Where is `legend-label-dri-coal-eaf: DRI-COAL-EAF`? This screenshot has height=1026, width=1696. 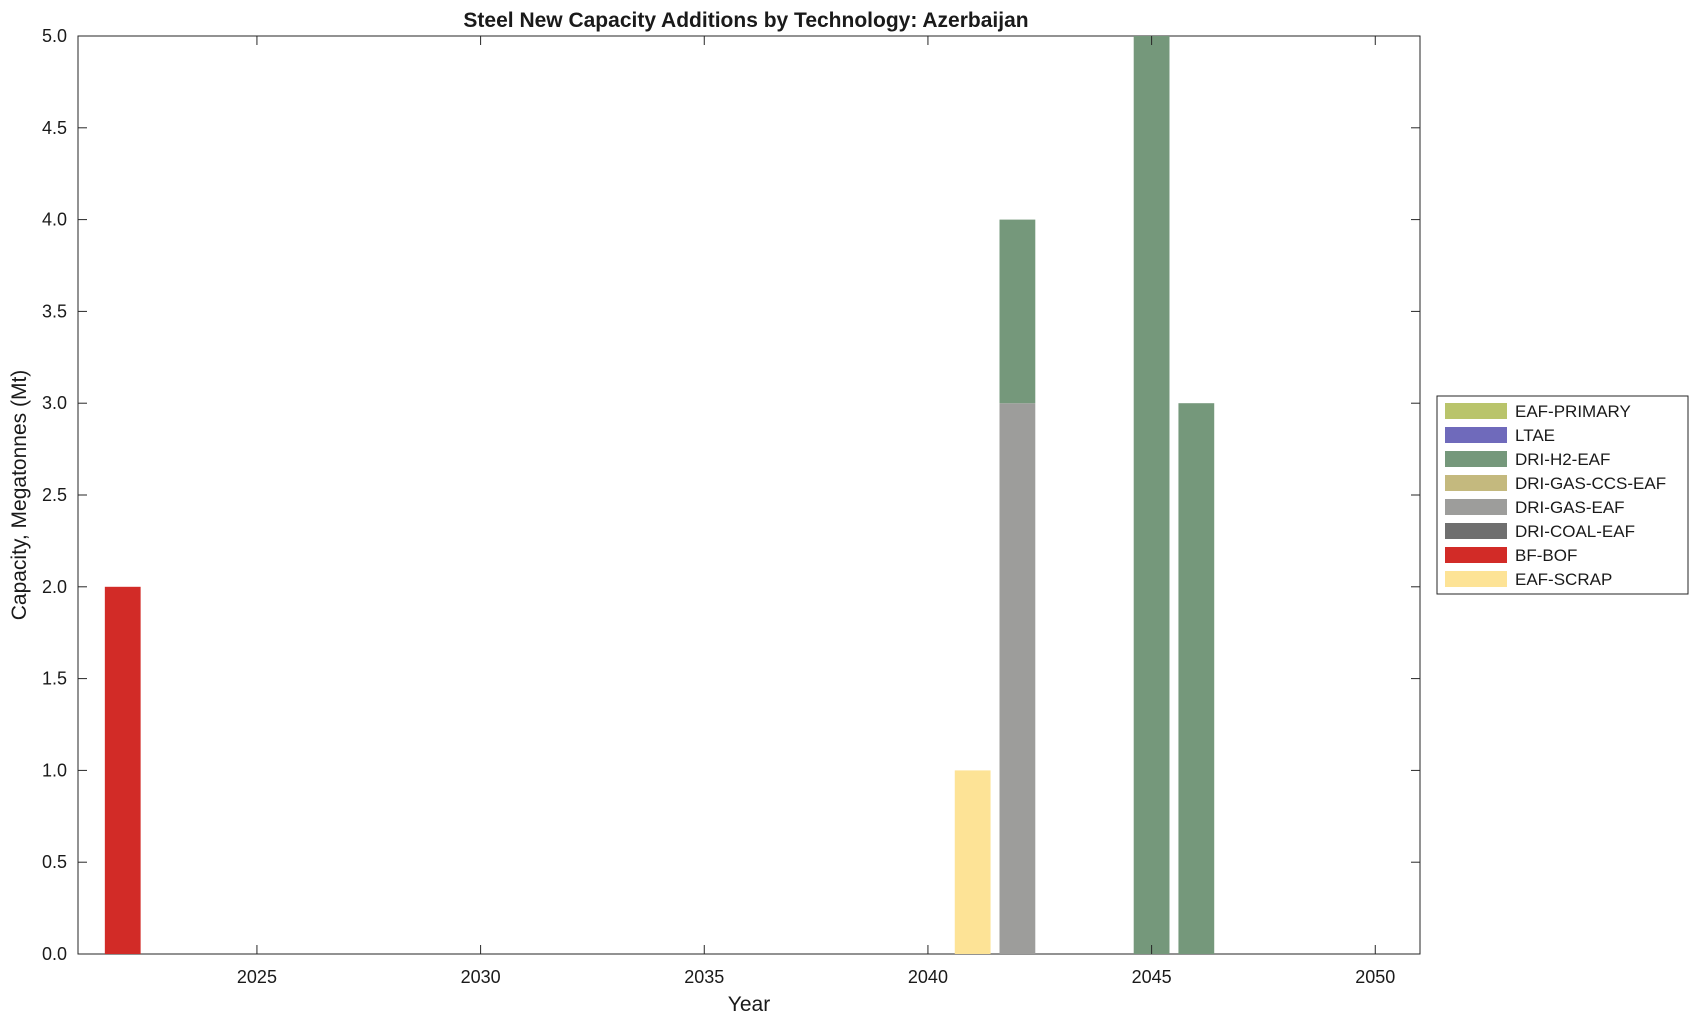 legend-label-dri-coal-eaf: DRI-COAL-EAF is located at coordinates (1575, 531).